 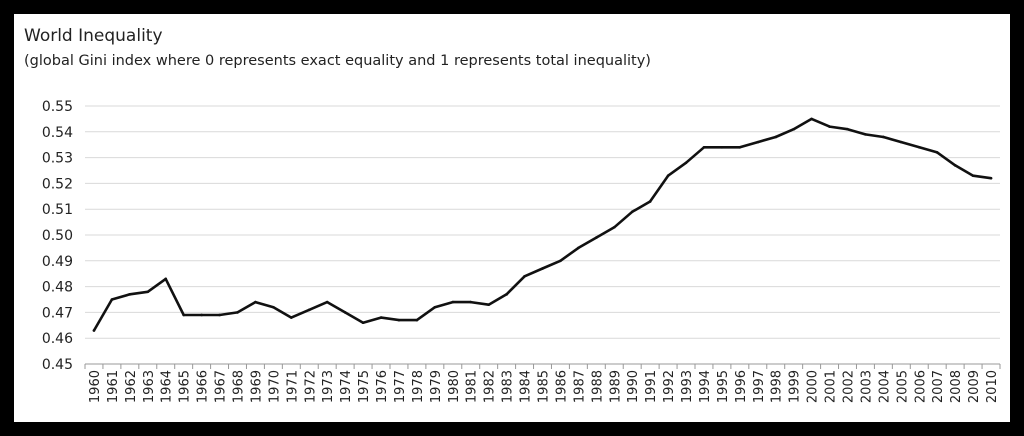 What do you see at coordinates (669, 386) in the screenshot?
I see `x-tick-label: 1992` at bounding box center [669, 386].